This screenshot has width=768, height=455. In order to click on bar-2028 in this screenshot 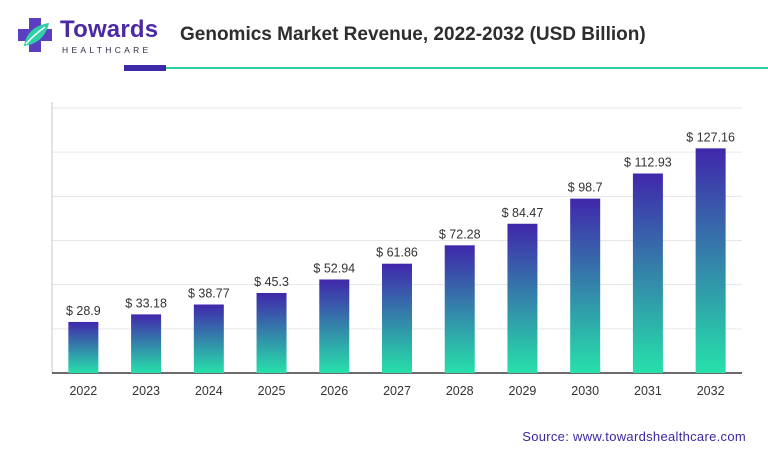, I will do `click(459, 309)`.